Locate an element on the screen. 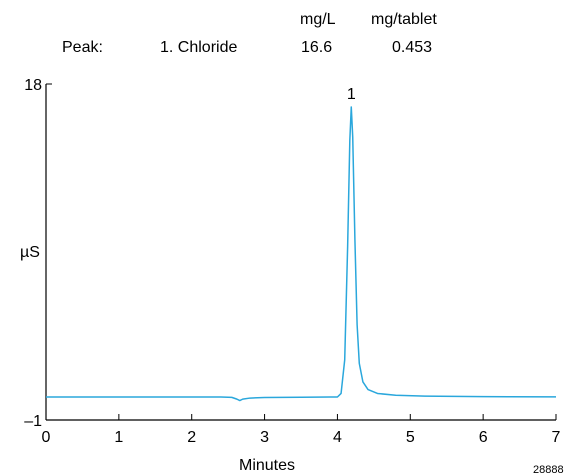 This screenshot has width=570, height=476. figure-id: 28888 is located at coordinates (548, 470).